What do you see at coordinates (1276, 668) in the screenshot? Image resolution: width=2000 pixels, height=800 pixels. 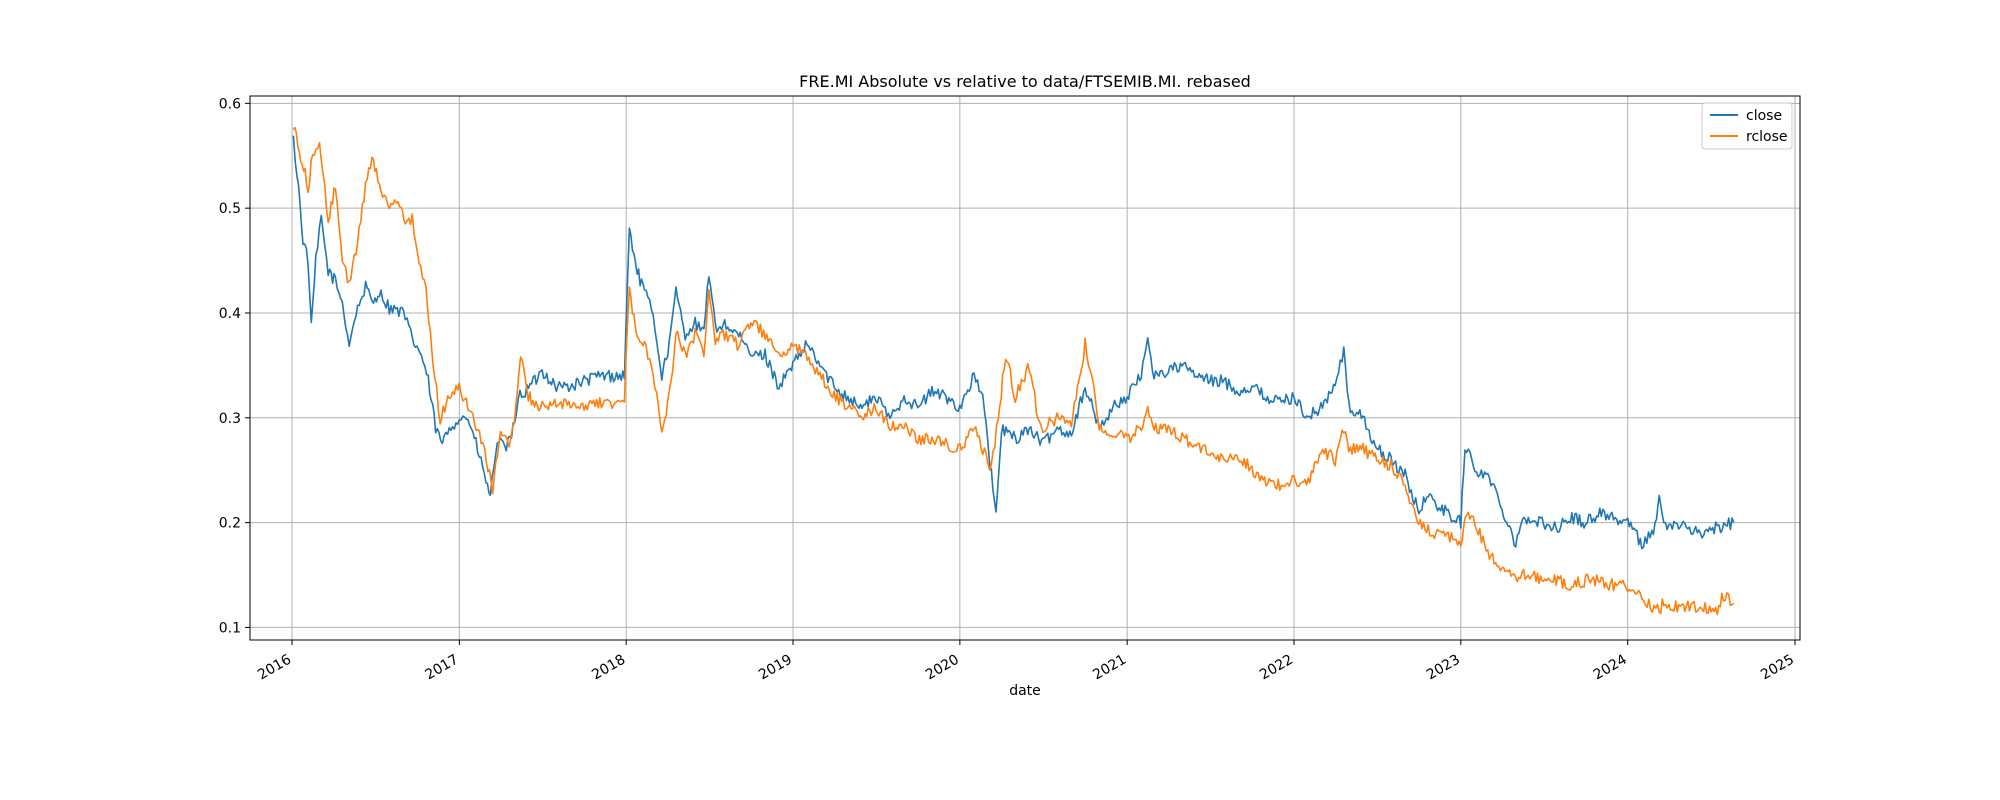 I see `x-tick-label-2022: 2022` at bounding box center [1276, 668].